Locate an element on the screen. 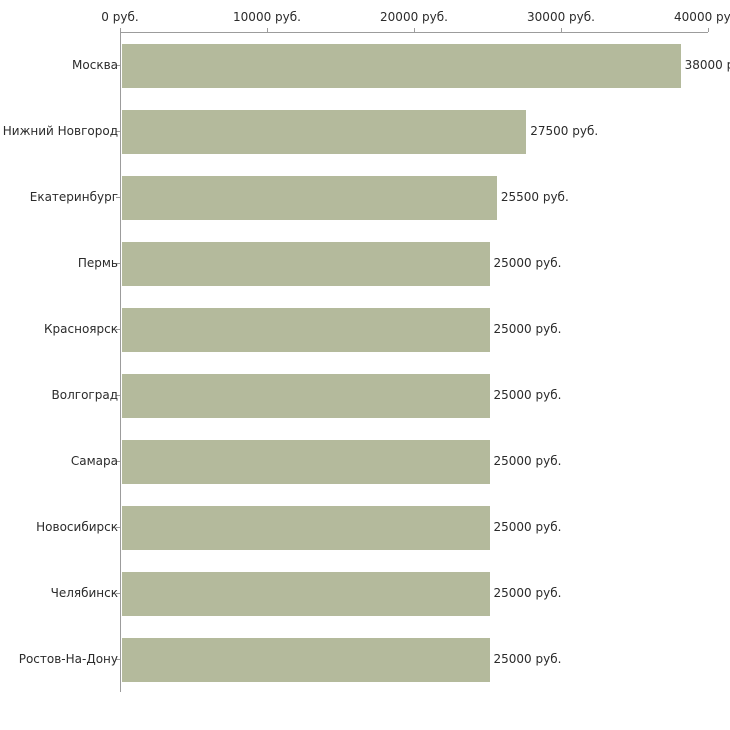  value-label: 25500 руб. is located at coordinates (534, 197).